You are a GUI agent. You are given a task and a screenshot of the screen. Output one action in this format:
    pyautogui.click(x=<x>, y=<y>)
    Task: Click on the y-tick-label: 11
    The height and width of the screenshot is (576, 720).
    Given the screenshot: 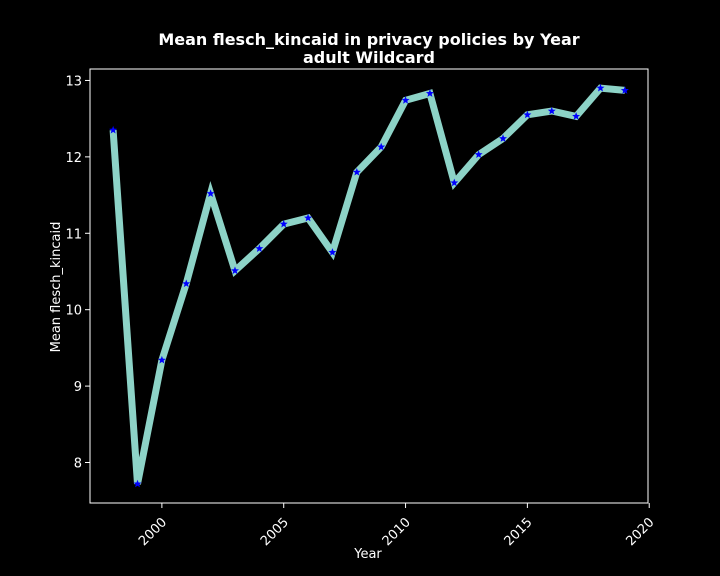 What is the action you would take?
    pyautogui.click(x=73, y=234)
    